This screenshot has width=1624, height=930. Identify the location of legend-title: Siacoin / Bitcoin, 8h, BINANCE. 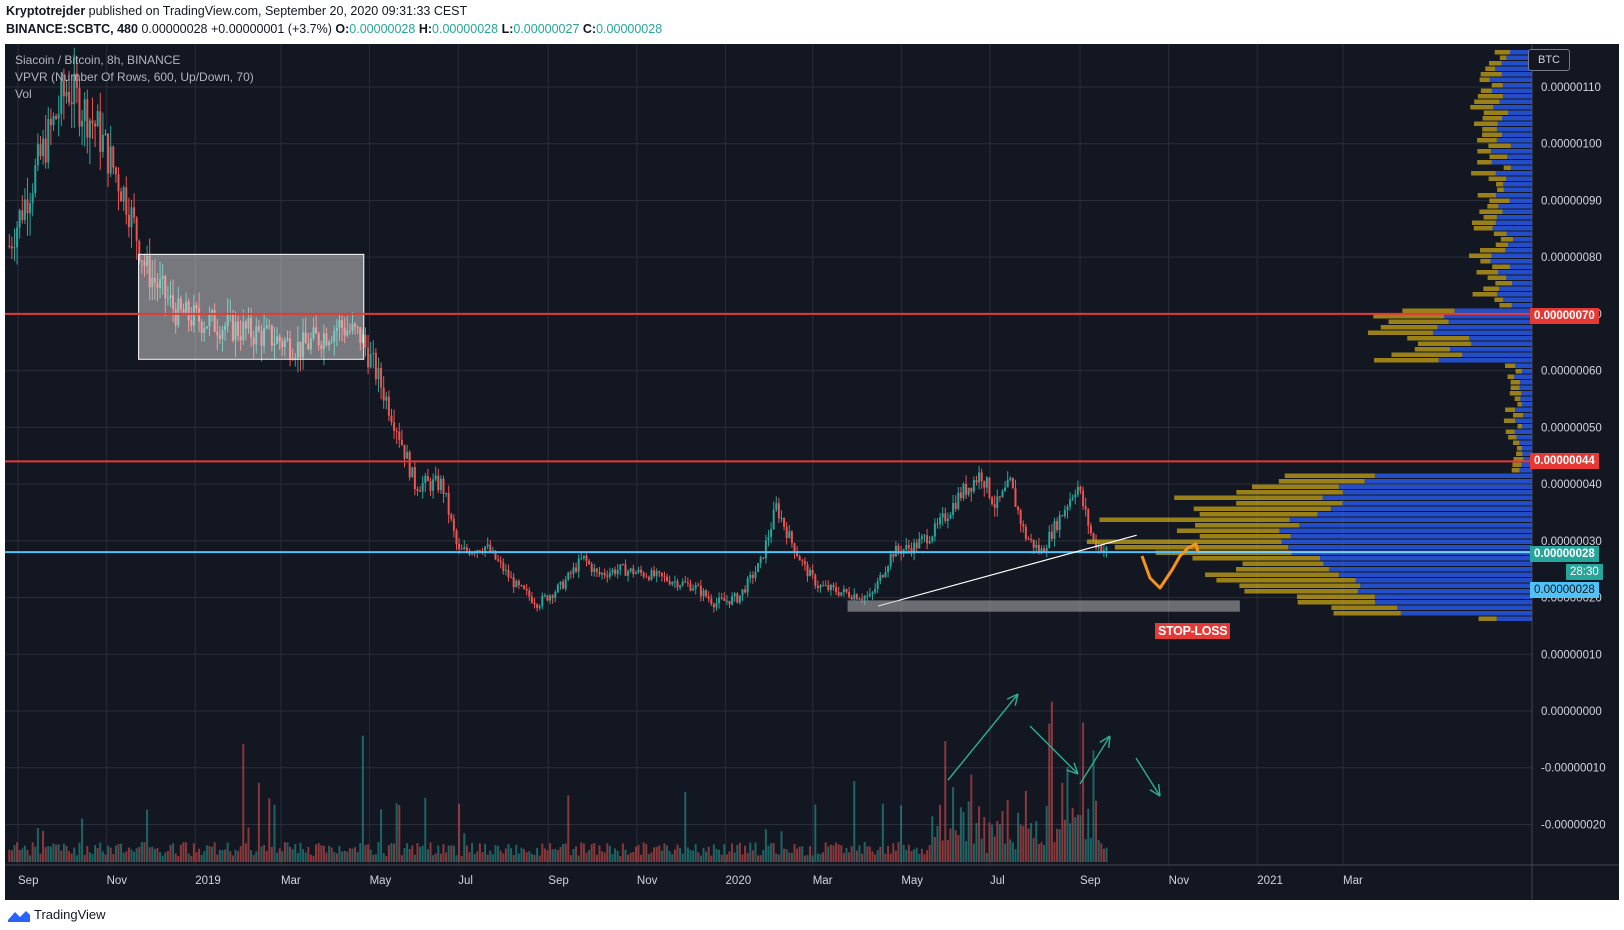
(98, 60).